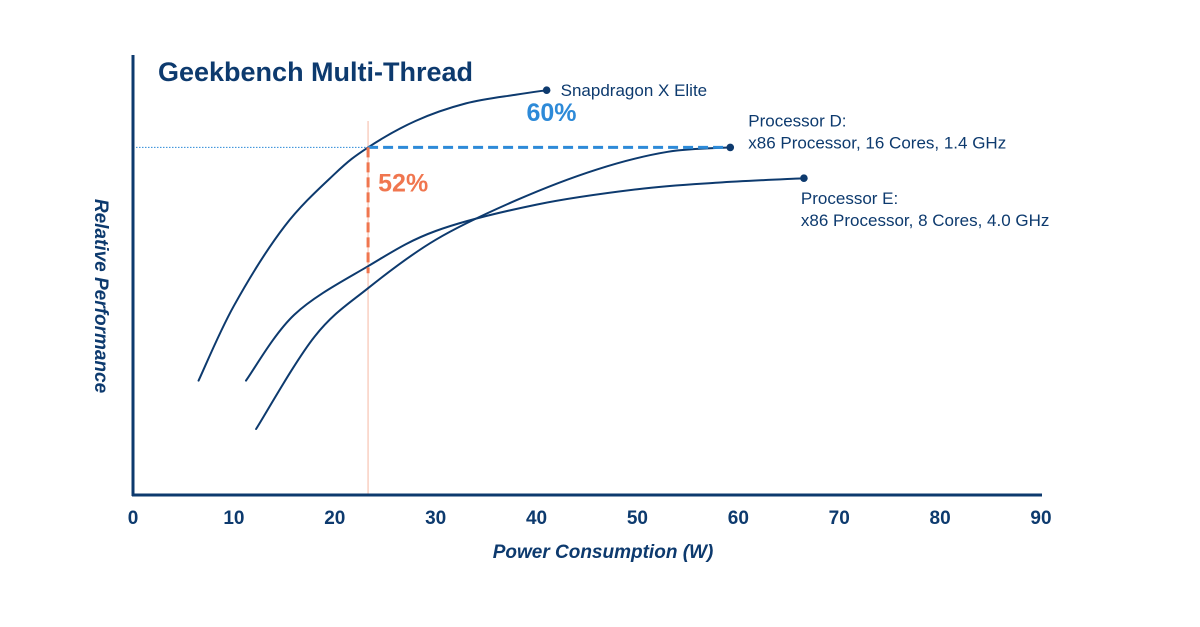 Image resolution: width=1200 pixels, height=627 pixels. What do you see at coordinates (133, 518) in the screenshot?
I see `x-tick-label: 0` at bounding box center [133, 518].